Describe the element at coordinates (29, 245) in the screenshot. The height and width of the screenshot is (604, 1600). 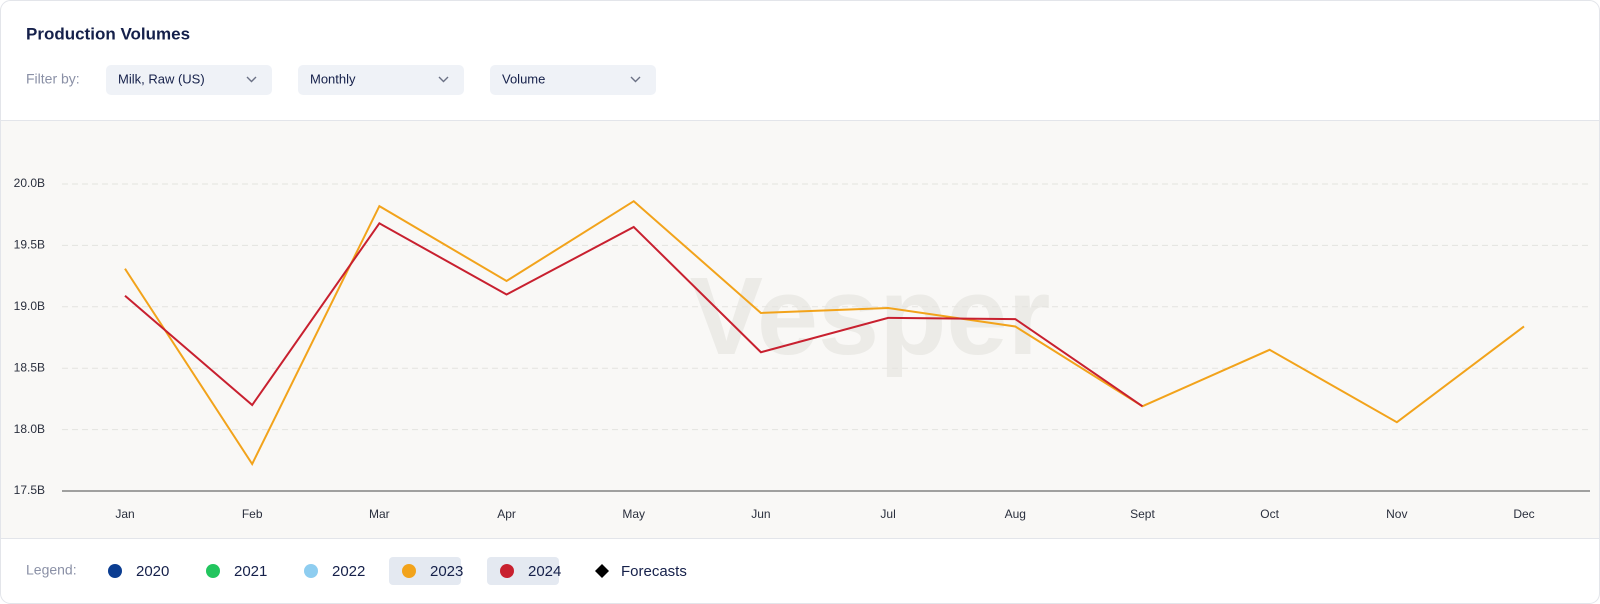
I see `y-tick-label: 19.5B` at that location.